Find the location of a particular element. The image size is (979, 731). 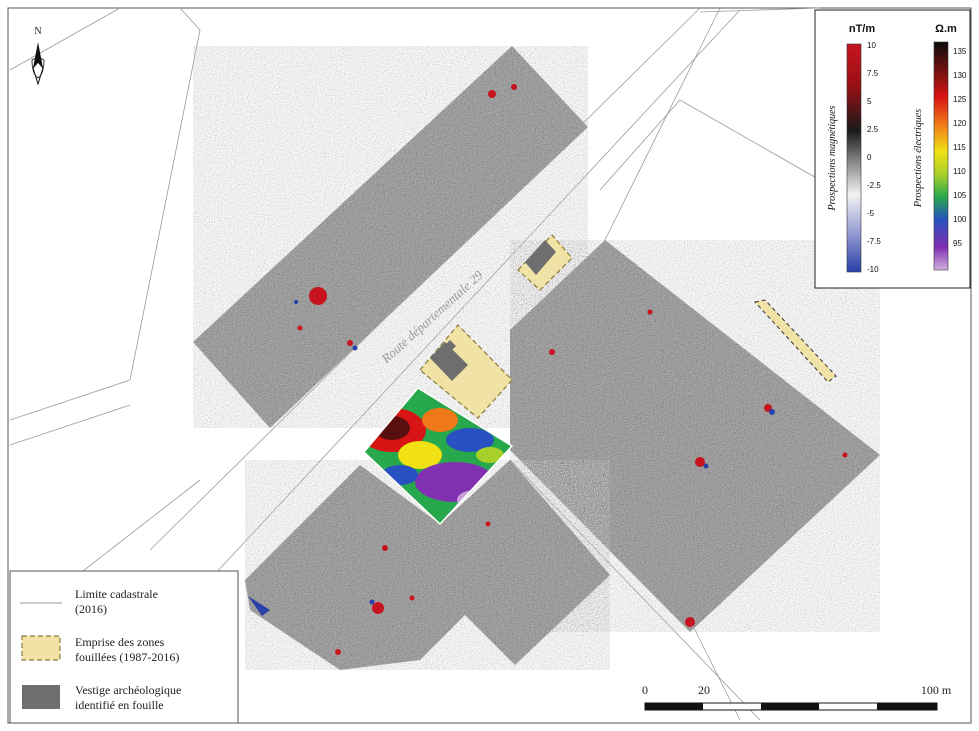

ele-tick: 105 is located at coordinates (960, 195).